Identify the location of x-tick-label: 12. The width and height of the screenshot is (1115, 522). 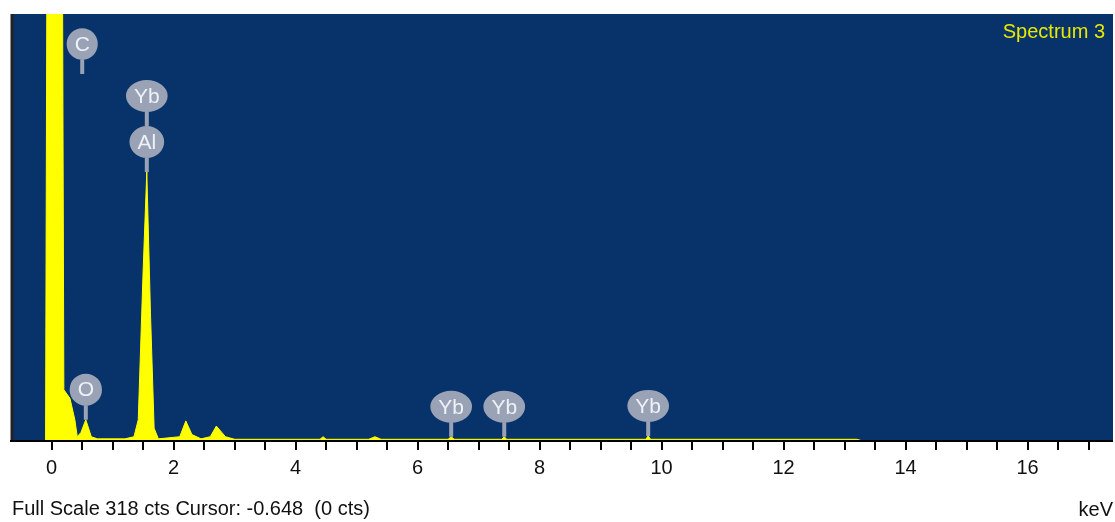
(783, 466).